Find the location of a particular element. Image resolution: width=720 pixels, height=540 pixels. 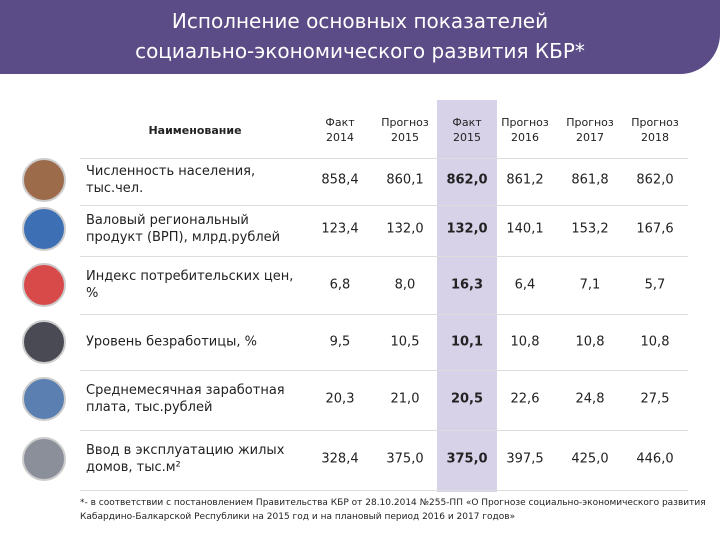

cell-value: 167,6 is located at coordinates (655, 229).